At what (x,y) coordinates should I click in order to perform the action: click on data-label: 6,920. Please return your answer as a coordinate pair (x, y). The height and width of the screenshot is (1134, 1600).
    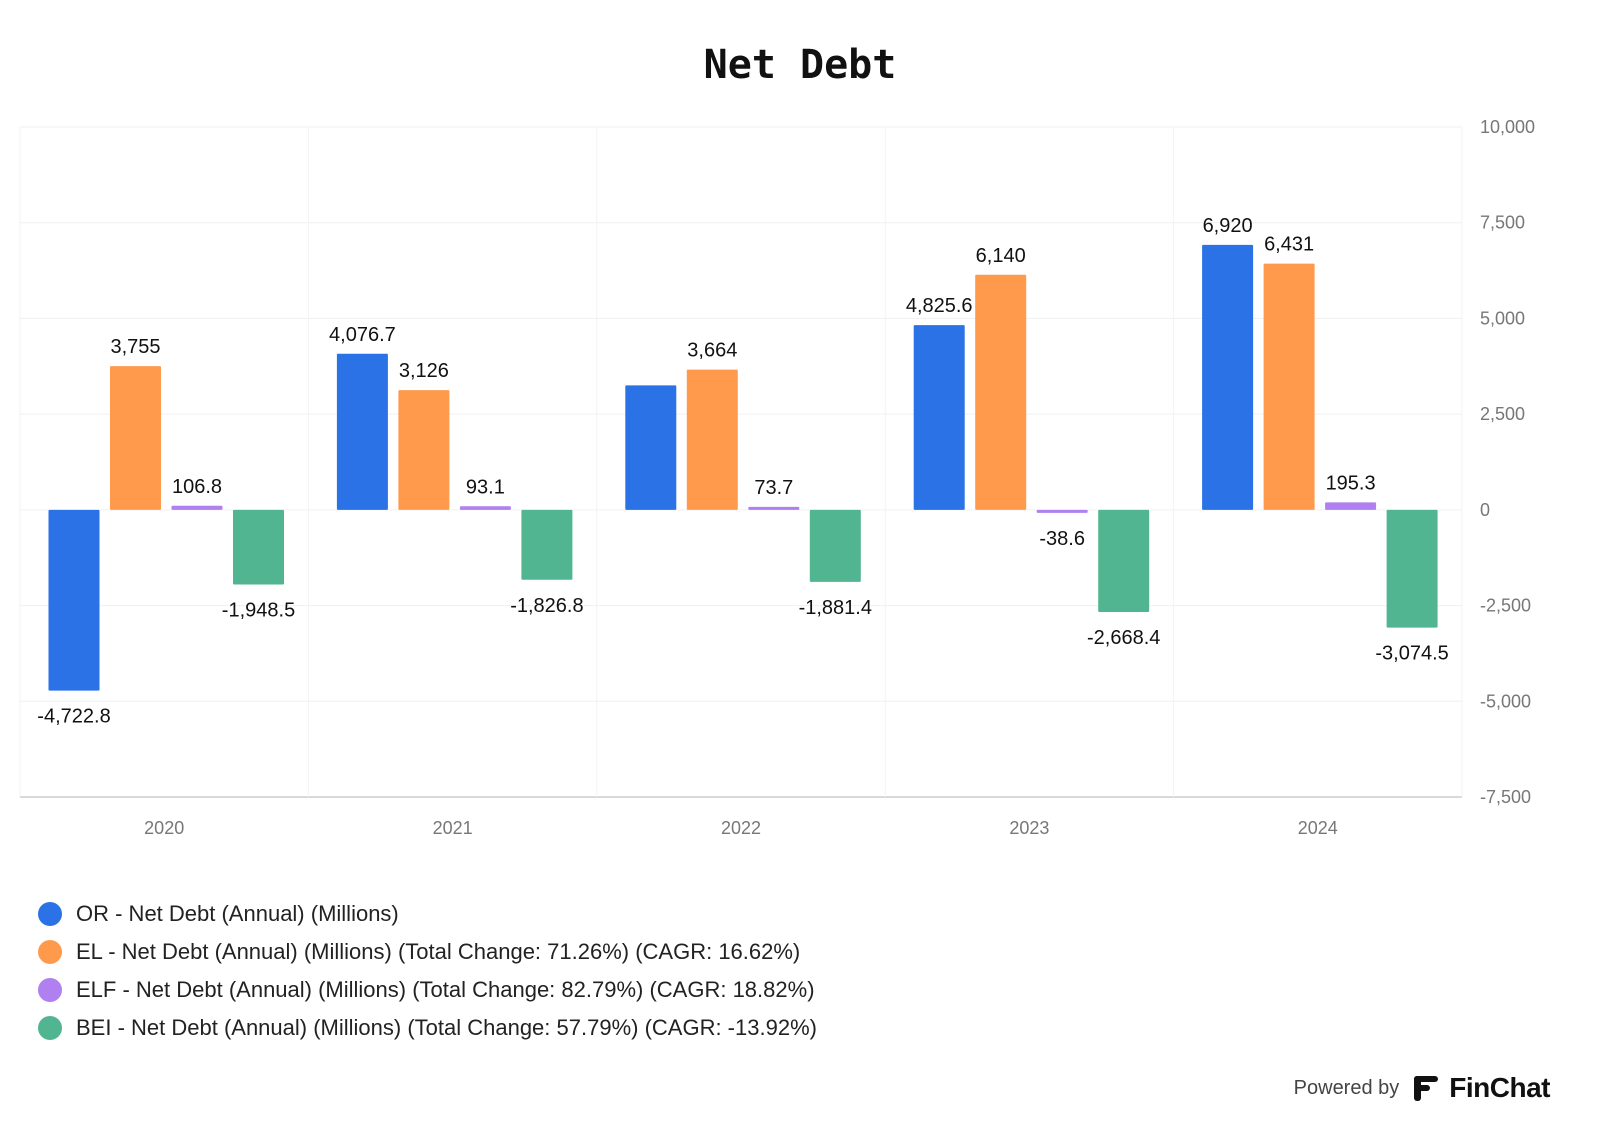
    Looking at the image, I should click on (1228, 226).